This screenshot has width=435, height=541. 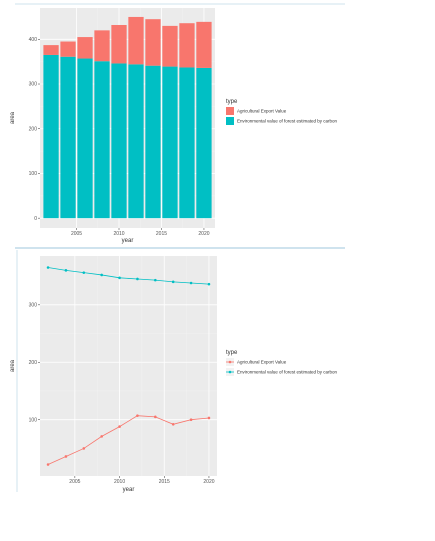 I want to click on y-tick-label: 400, so click(x=33, y=40).